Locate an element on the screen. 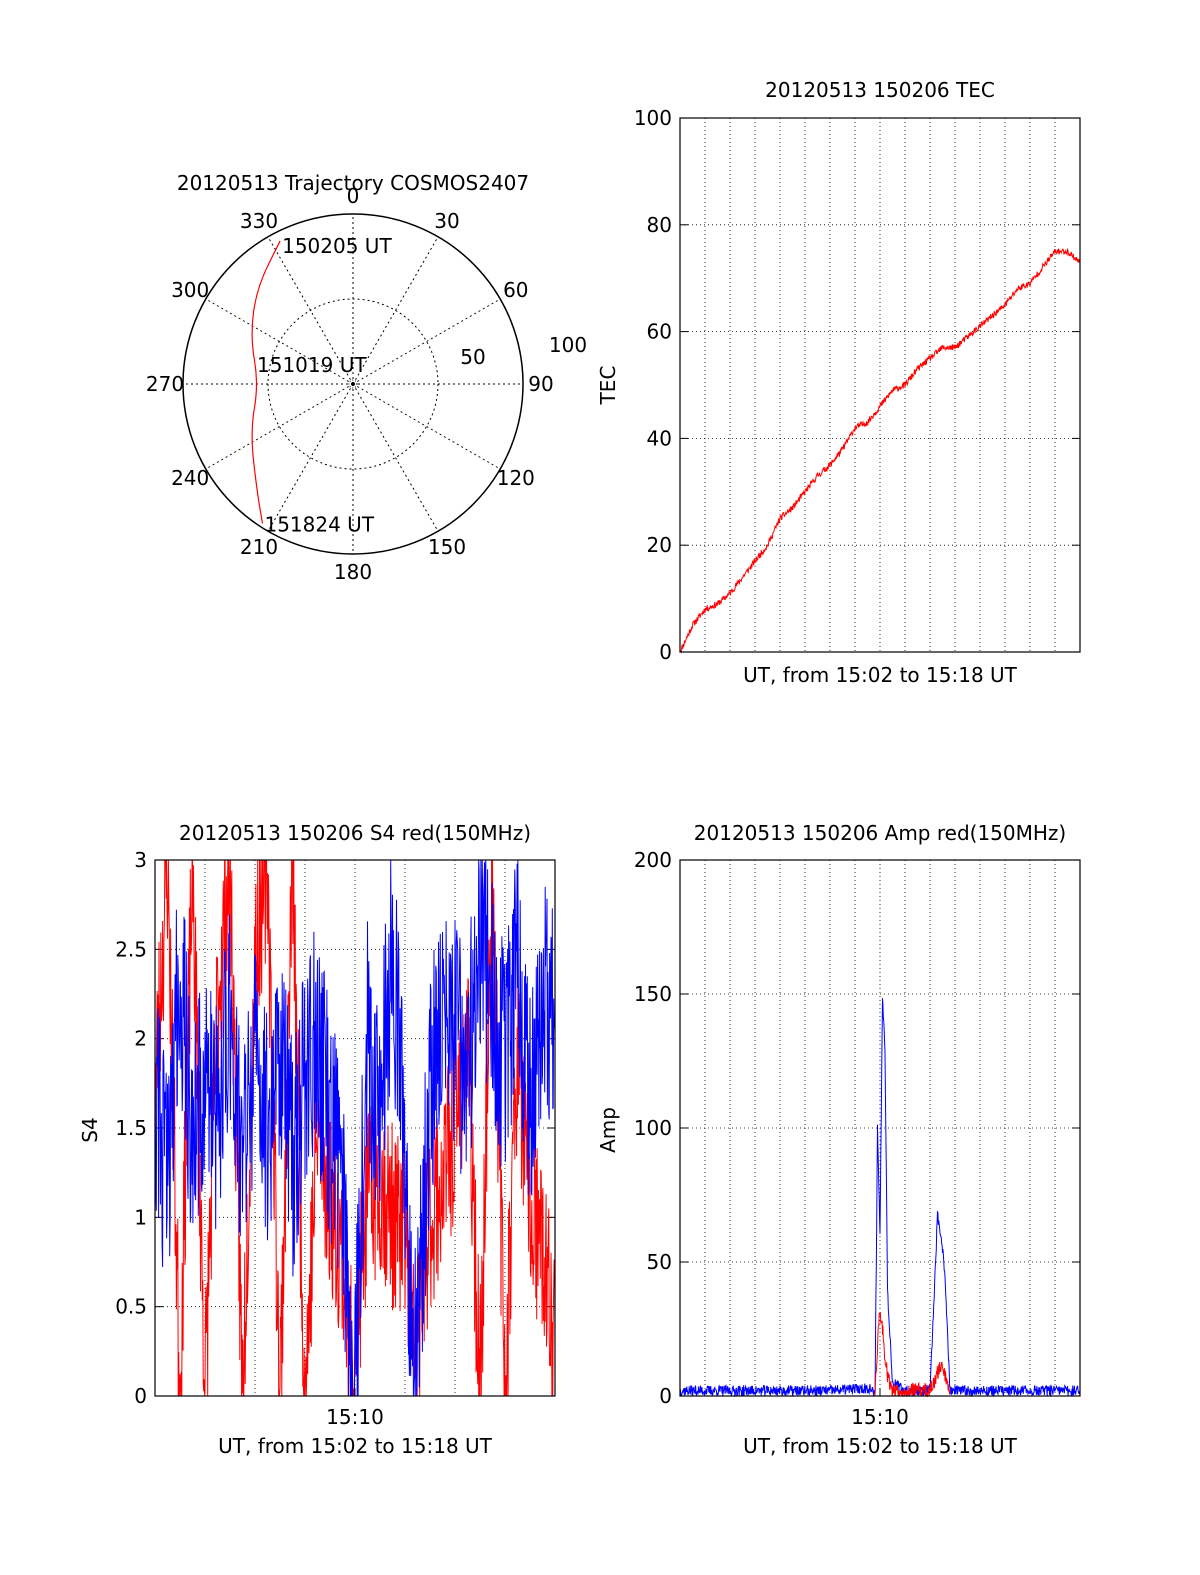 The width and height of the screenshot is (1200, 1575). y-tick-label: 3 is located at coordinates (140, 860).